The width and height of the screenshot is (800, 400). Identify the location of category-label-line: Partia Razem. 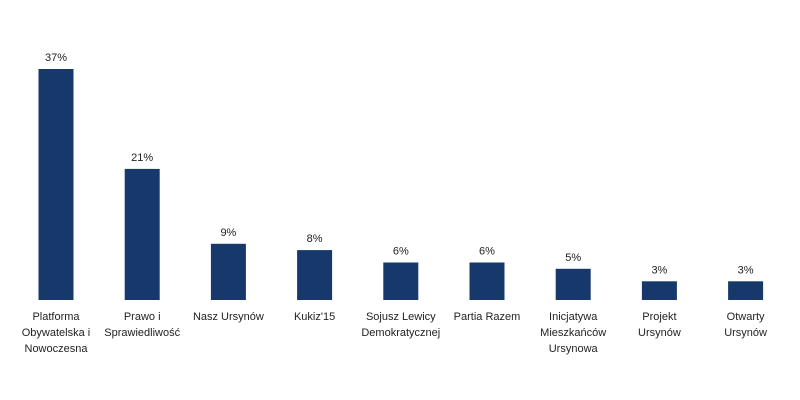
(487, 317).